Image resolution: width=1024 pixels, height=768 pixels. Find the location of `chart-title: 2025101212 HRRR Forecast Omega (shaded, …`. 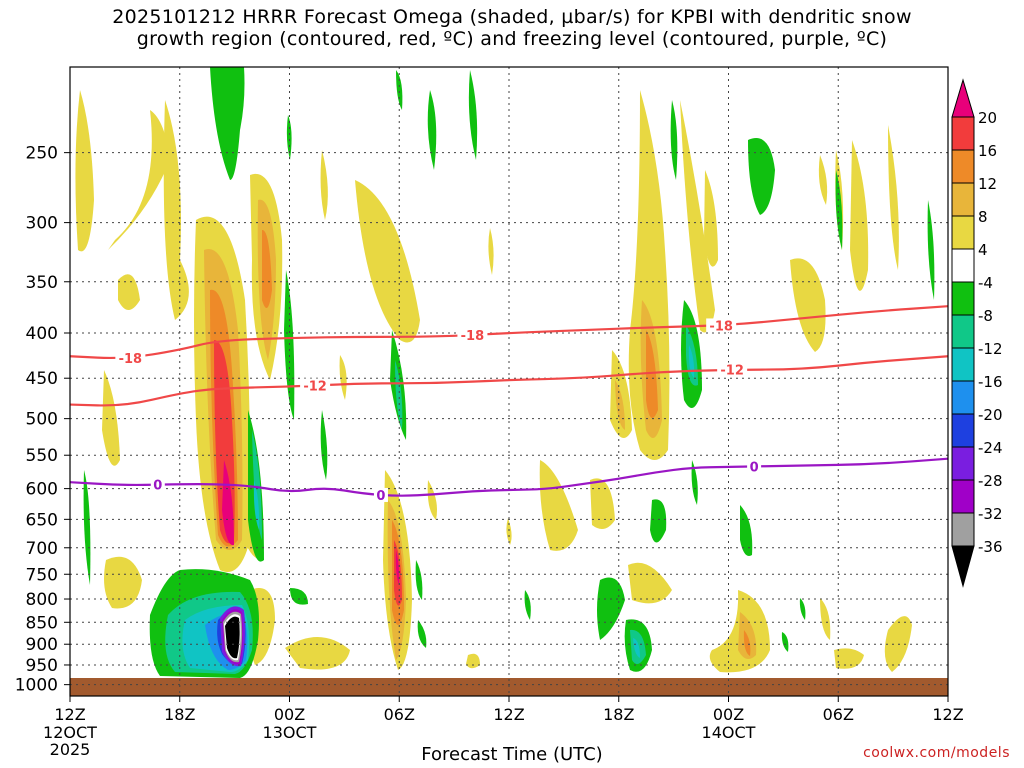

chart-title: 2025101212 HRRR Forecast Omega (shaded, … is located at coordinates (512, 28).